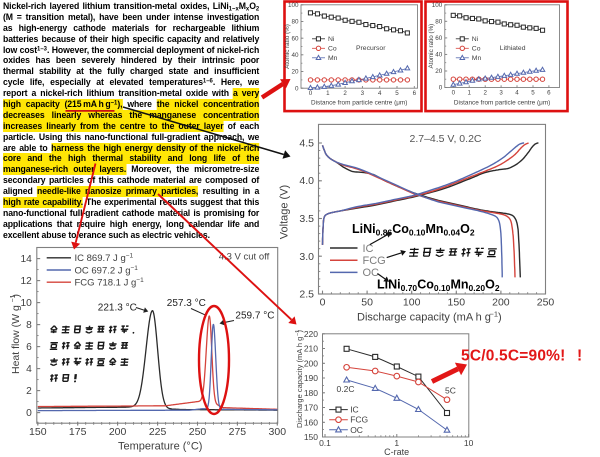 This screenshot has width=600, height=457. Describe the element at coordinates (445, 139) in the screenshot. I see `svg-text: 2.7–4.5 V, 0.2C` at that location.